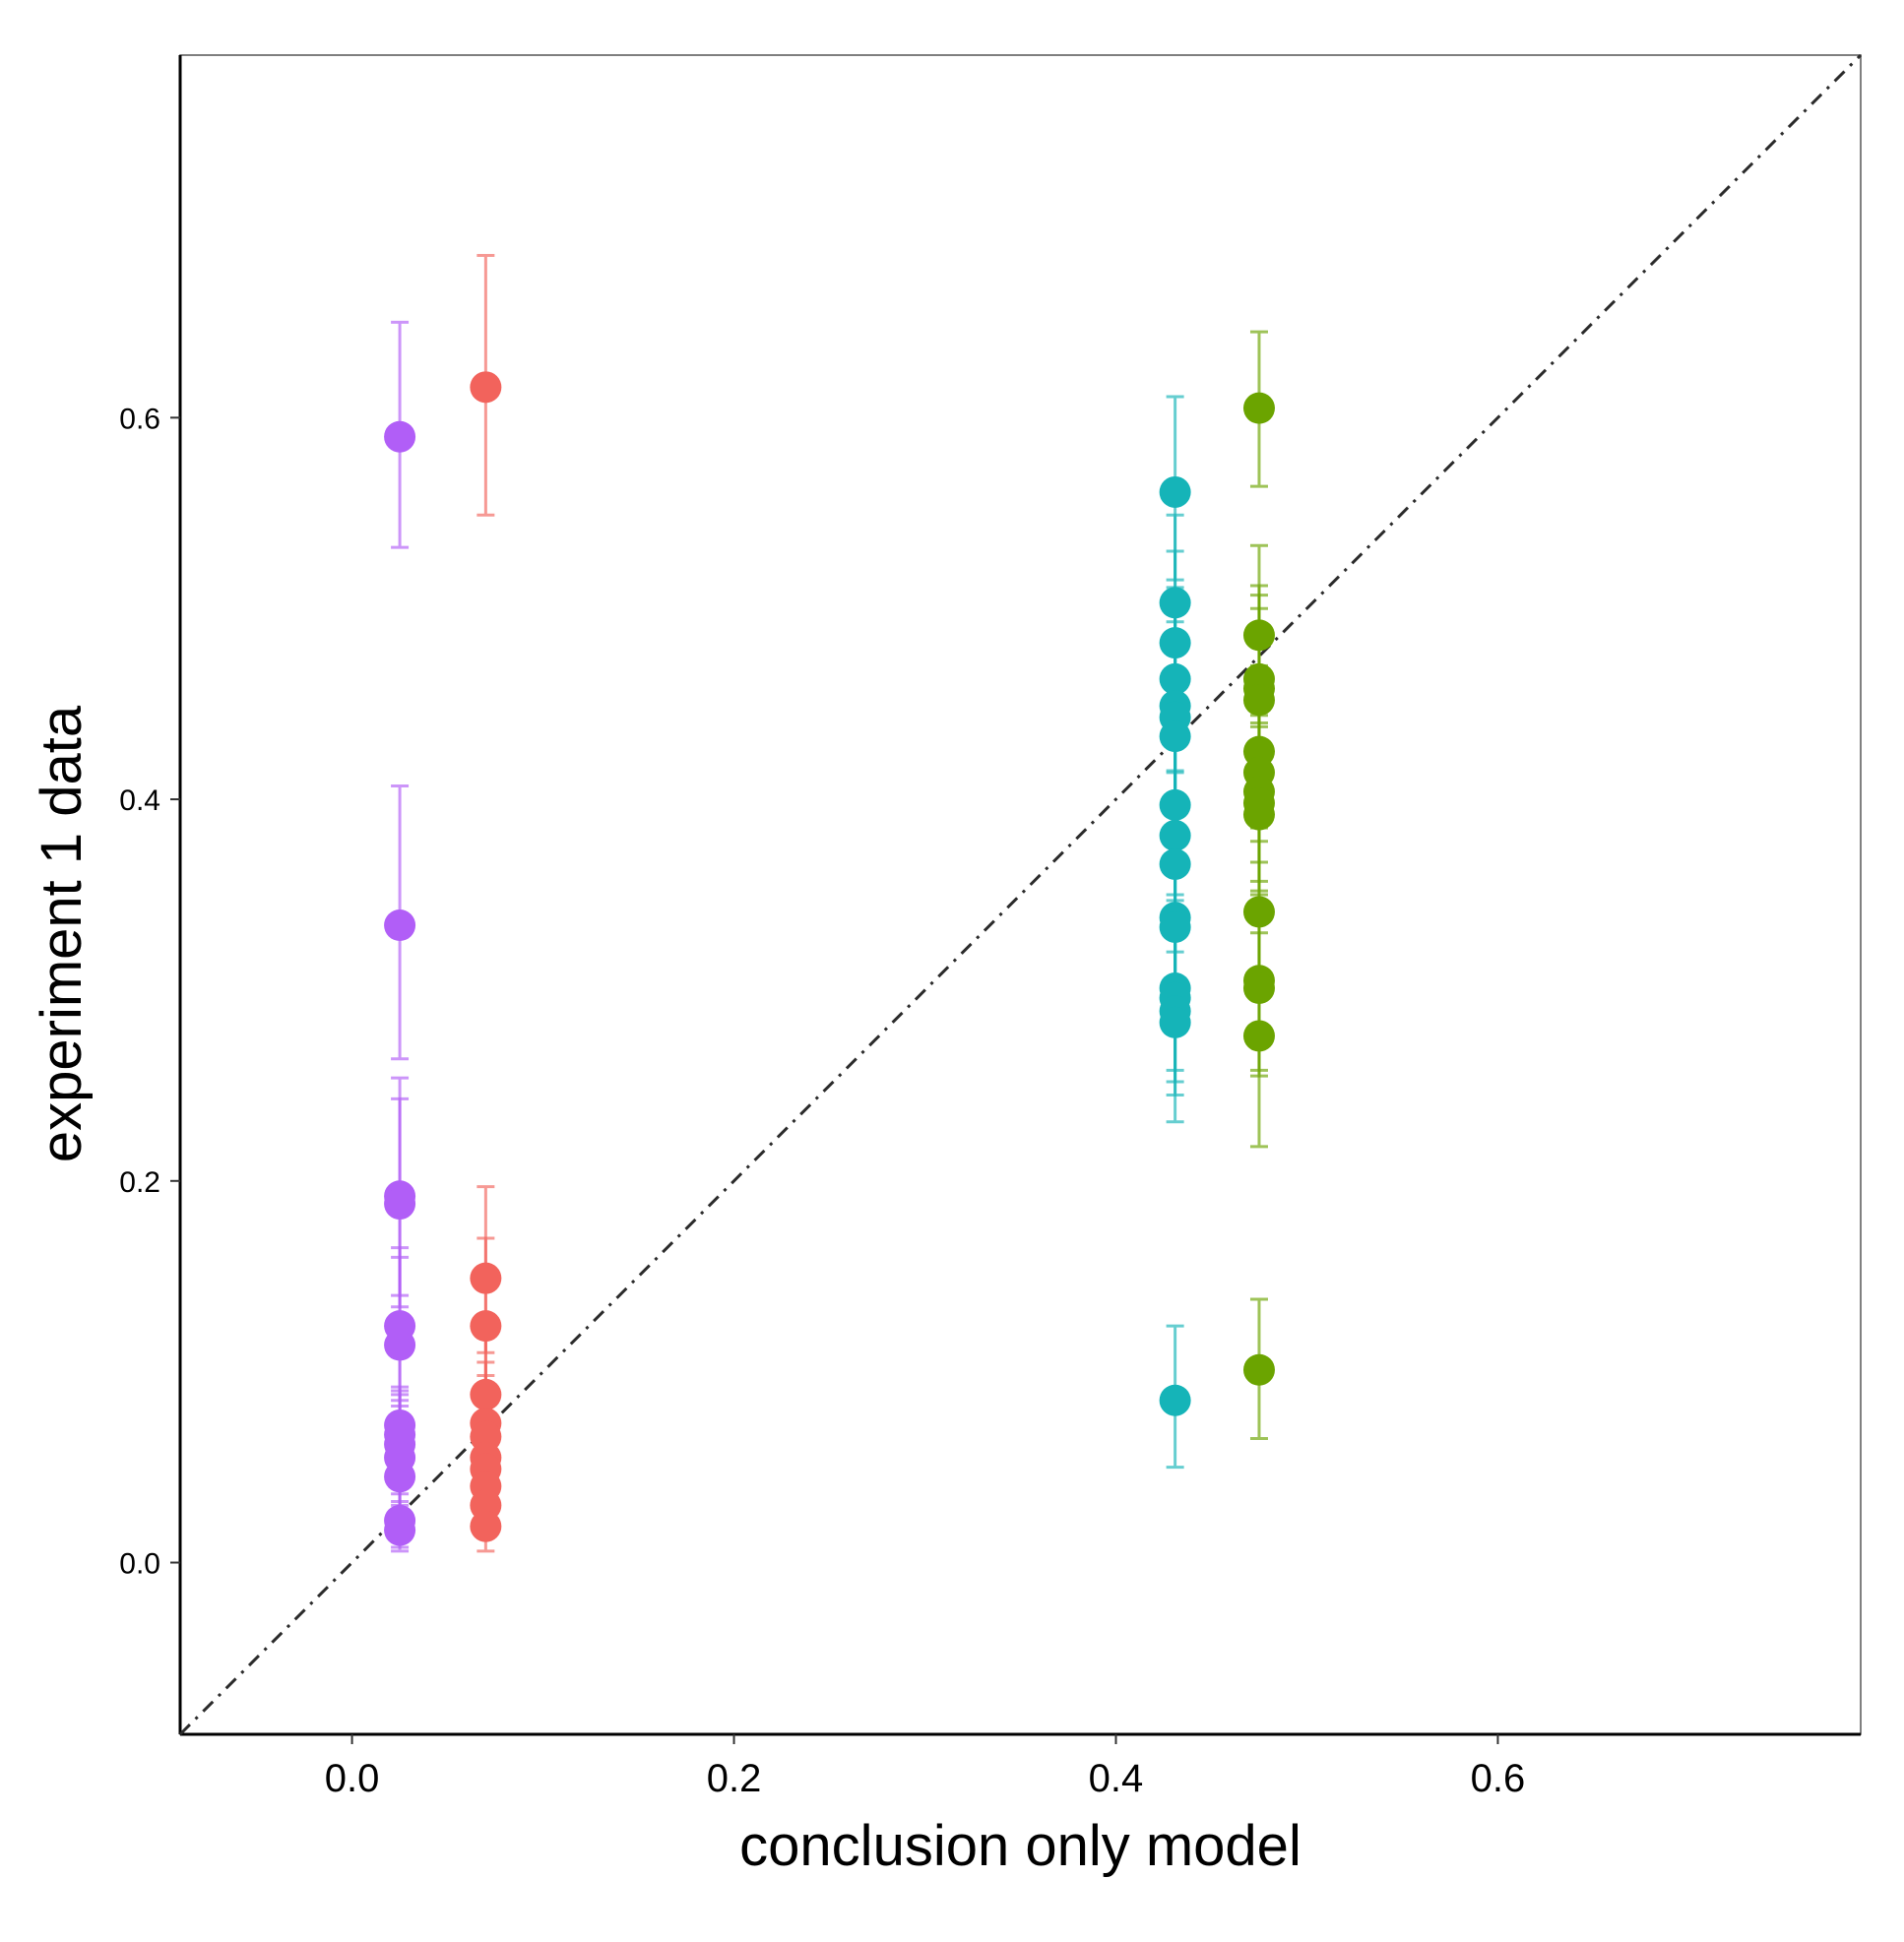  Describe the element at coordinates (139, 1564) in the screenshot. I see `y-tick-label: 0.0` at that location.